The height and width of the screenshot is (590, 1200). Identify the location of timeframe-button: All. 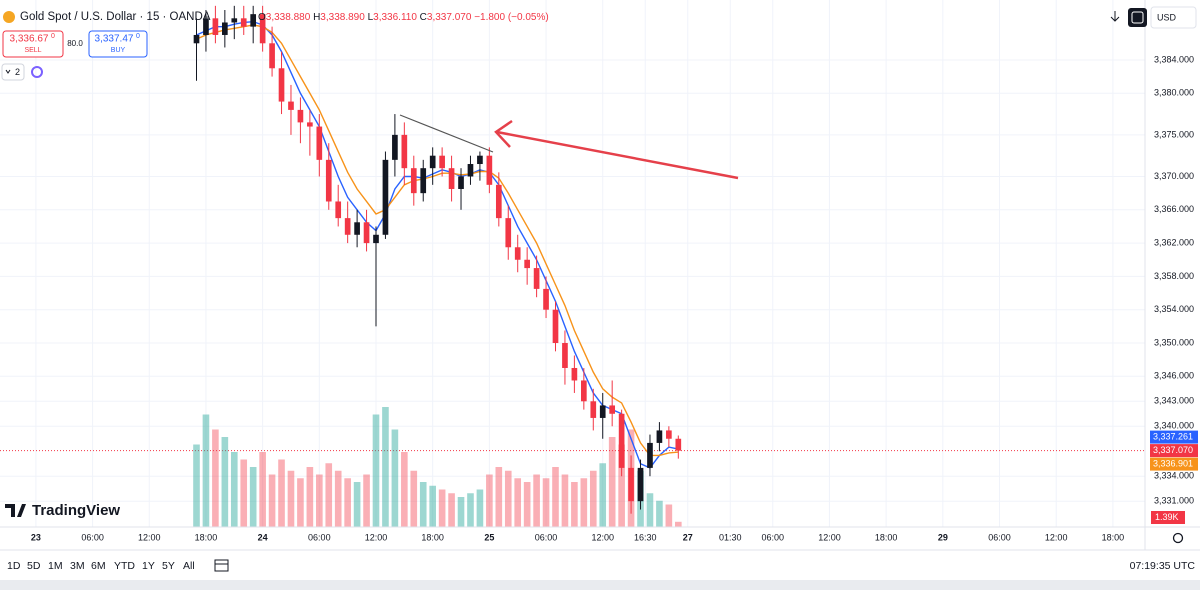
(189, 566).